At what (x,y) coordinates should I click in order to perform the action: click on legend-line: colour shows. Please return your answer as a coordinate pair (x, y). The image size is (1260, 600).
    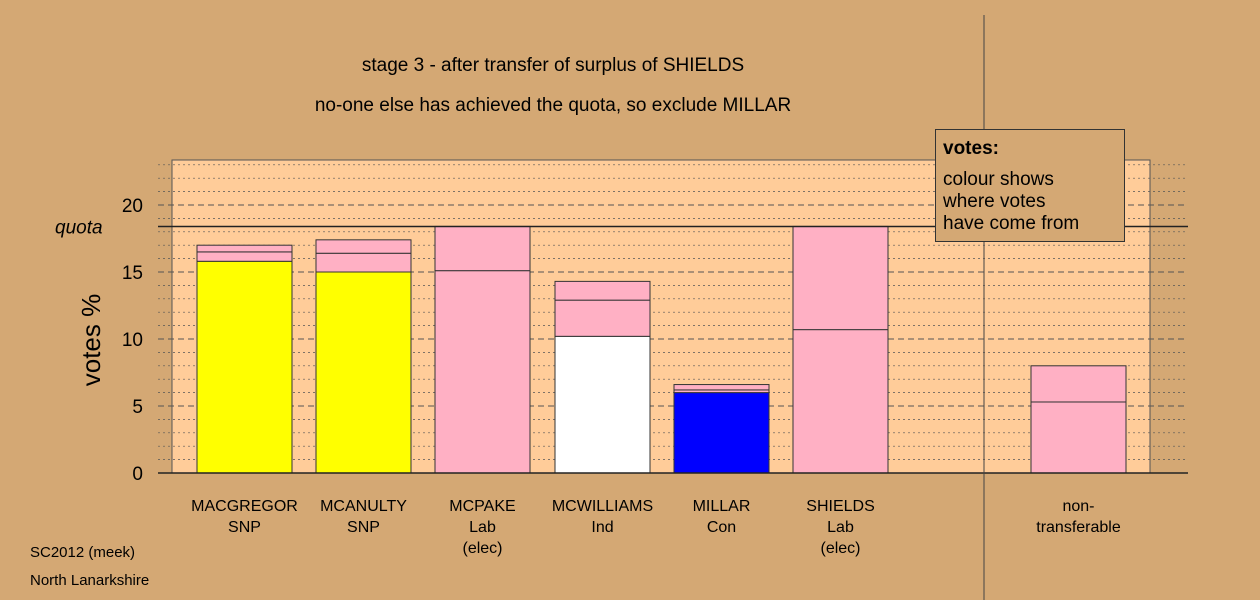
    Looking at the image, I should click on (998, 179).